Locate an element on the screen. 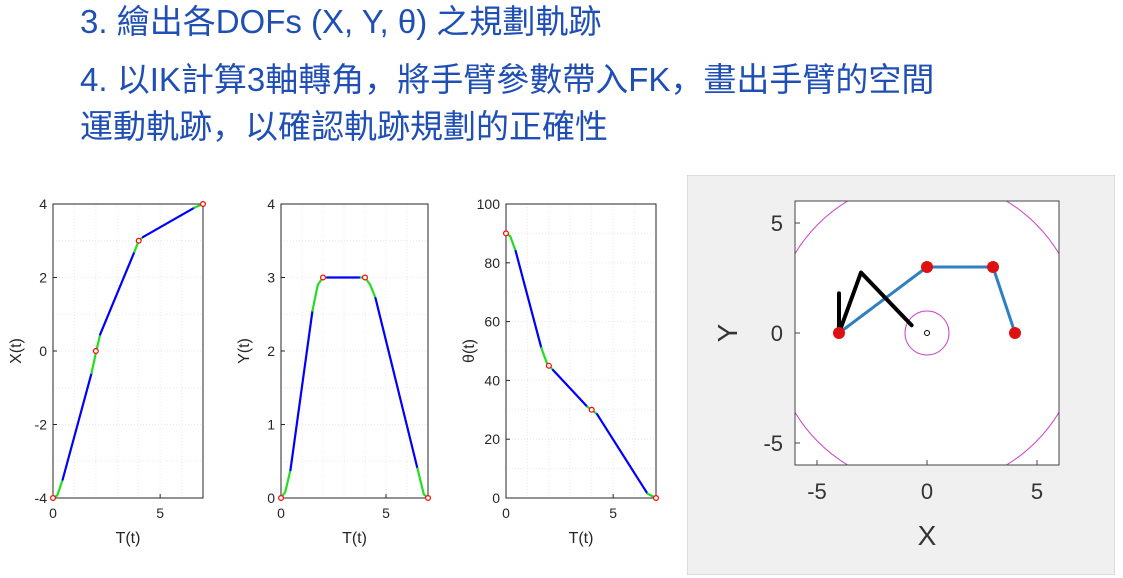  bullet-4: 4. 以IK計算3軸轉角，將手臂參數帶入FK，畫出手臂的空間 is located at coordinates (507, 79).